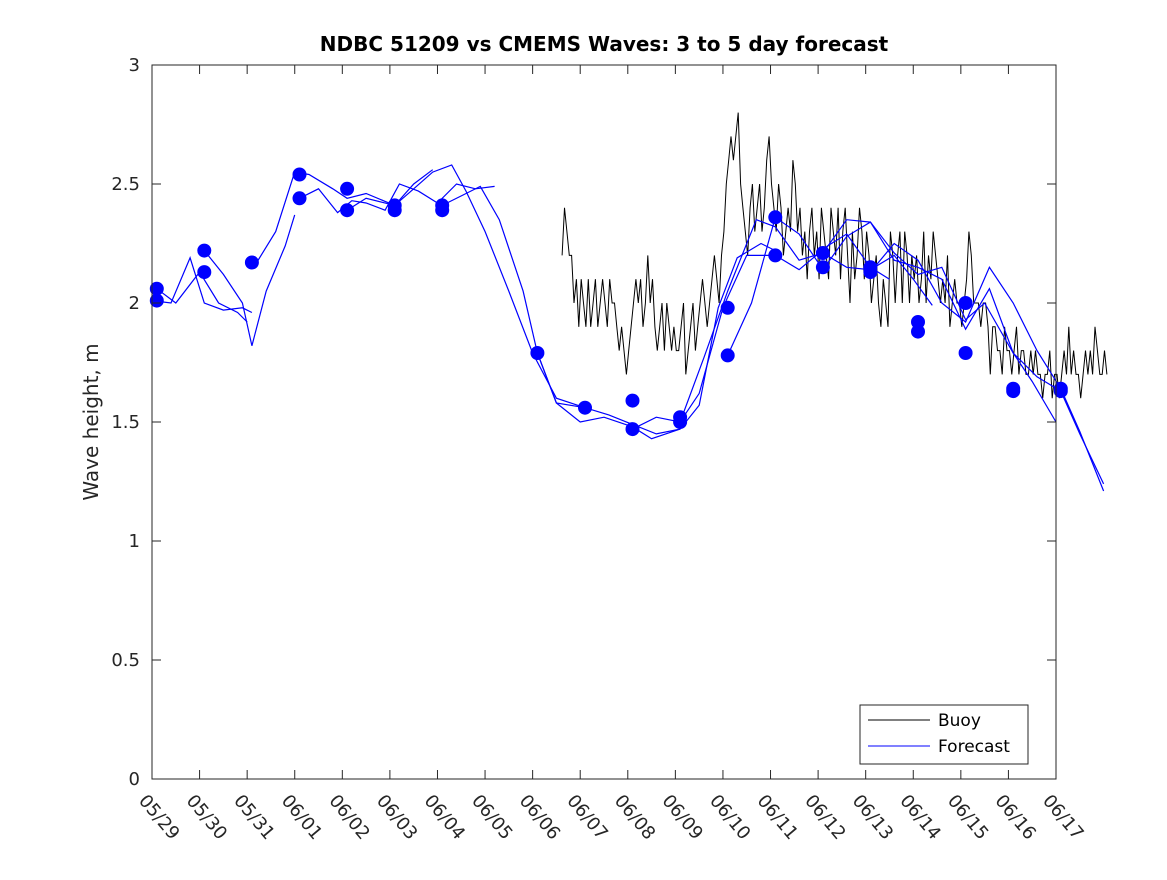 The height and width of the screenshot is (880, 1167). What do you see at coordinates (158, 817) in the screenshot?
I see `x-tick-label: 05/29` at bounding box center [158, 817].